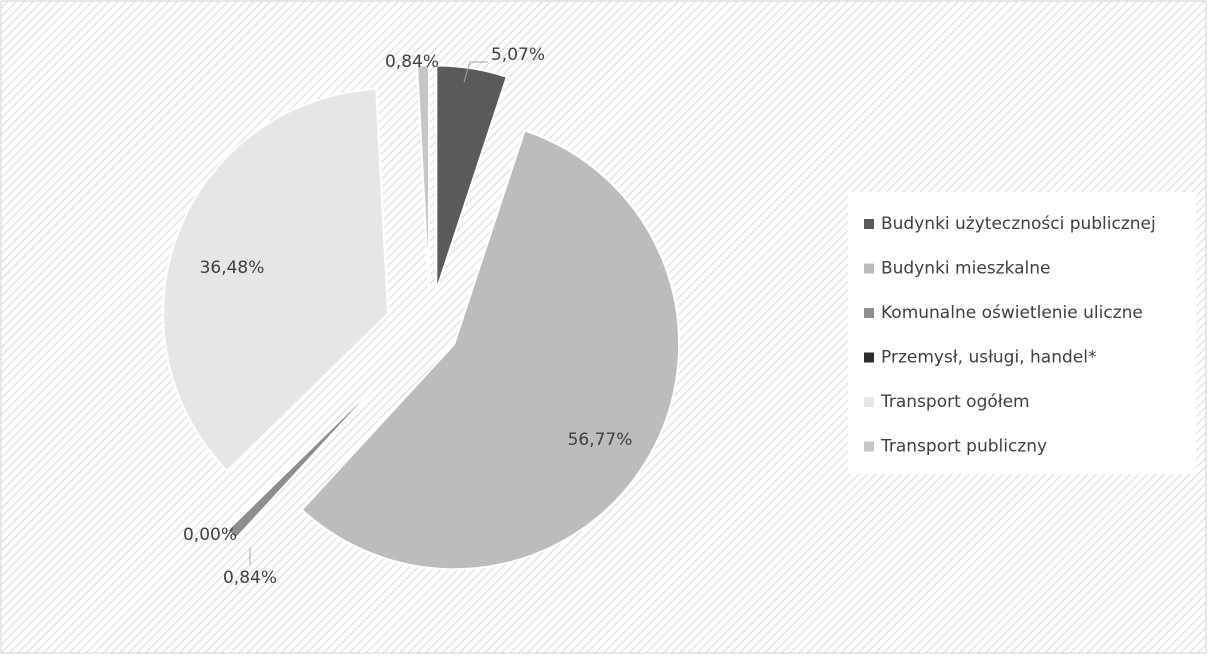  Describe the element at coordinates (963, 447) in the screenshot. I see `legend-label: Transport publiczny` at that location.